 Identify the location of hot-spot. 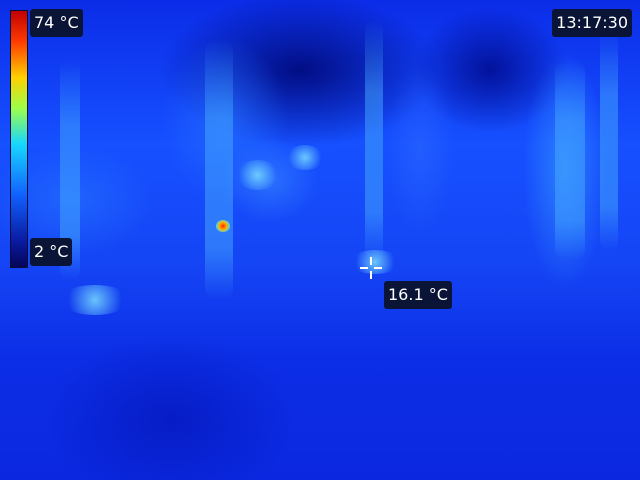
(223, 226).